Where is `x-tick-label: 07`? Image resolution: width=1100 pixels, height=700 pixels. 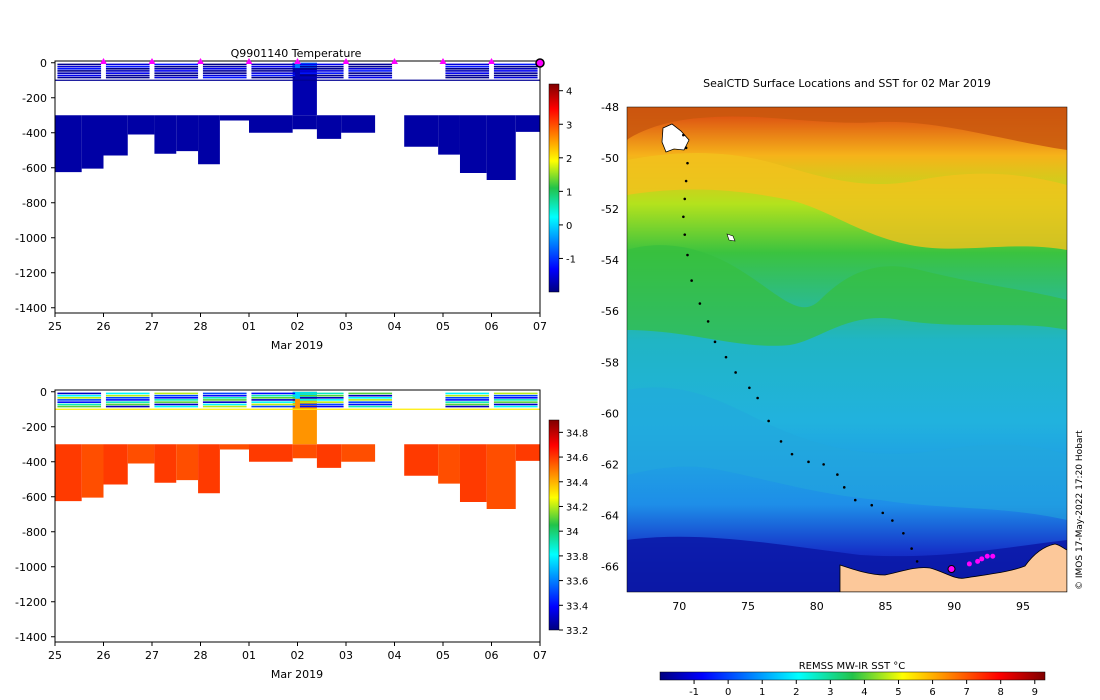 x-tick-label: 07 is located at coordinates (540, 326).